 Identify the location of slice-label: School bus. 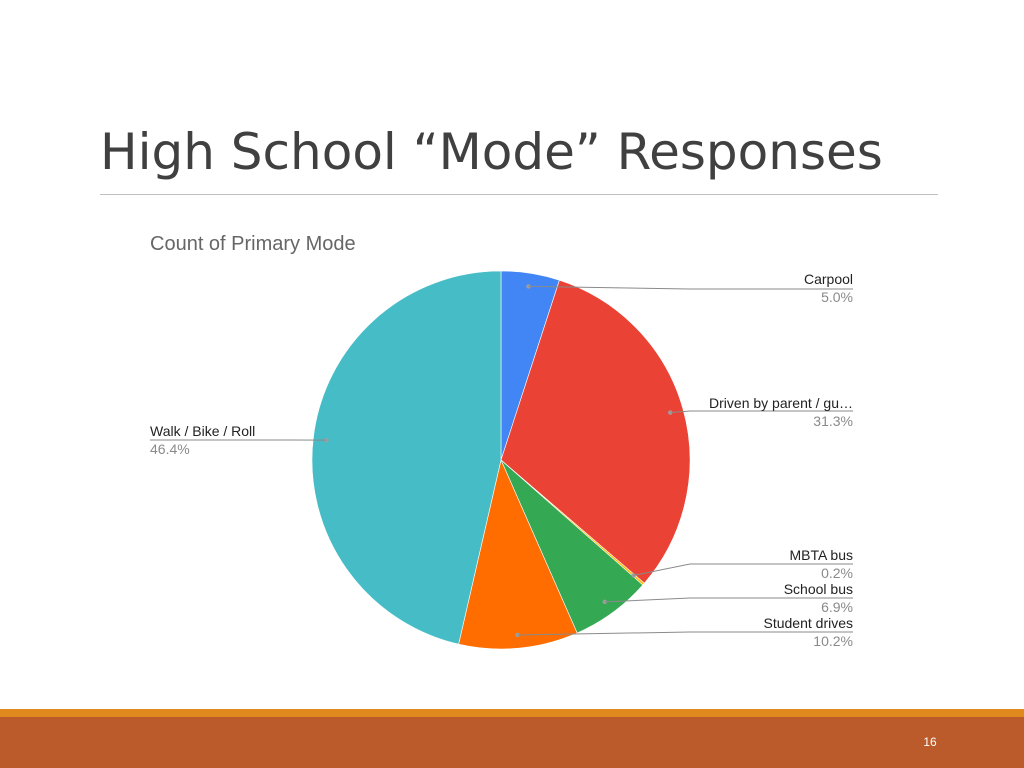
(818, 589).